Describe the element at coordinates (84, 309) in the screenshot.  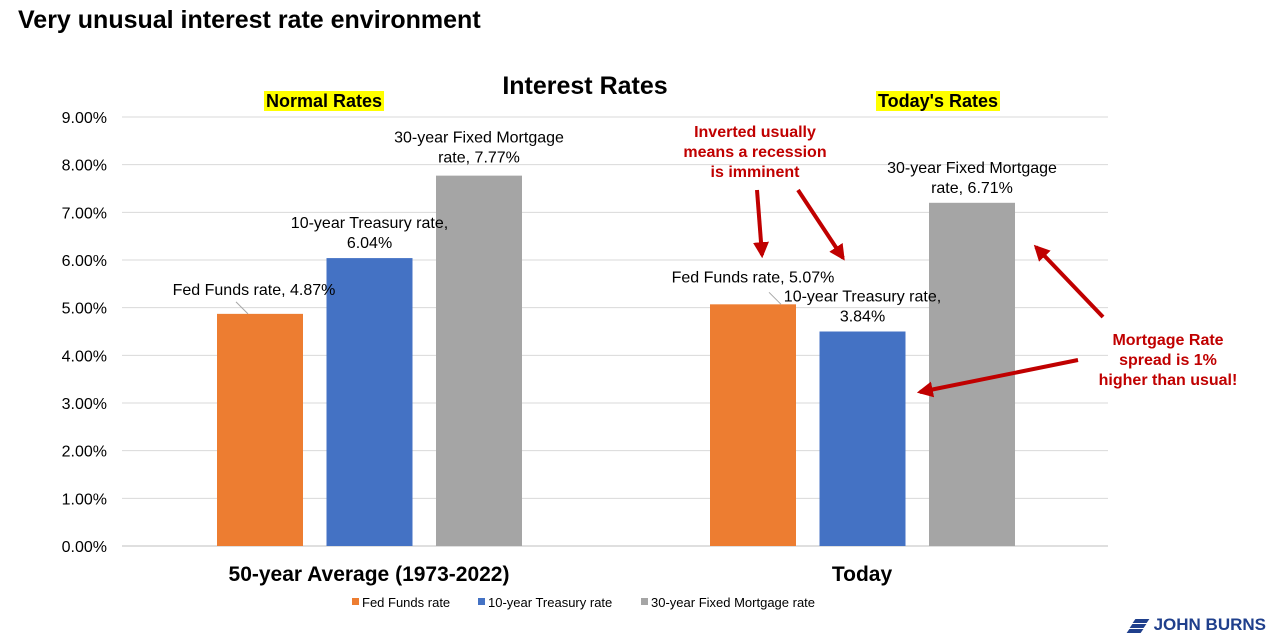
I see `y-tick-label: 5.00%` at that location.